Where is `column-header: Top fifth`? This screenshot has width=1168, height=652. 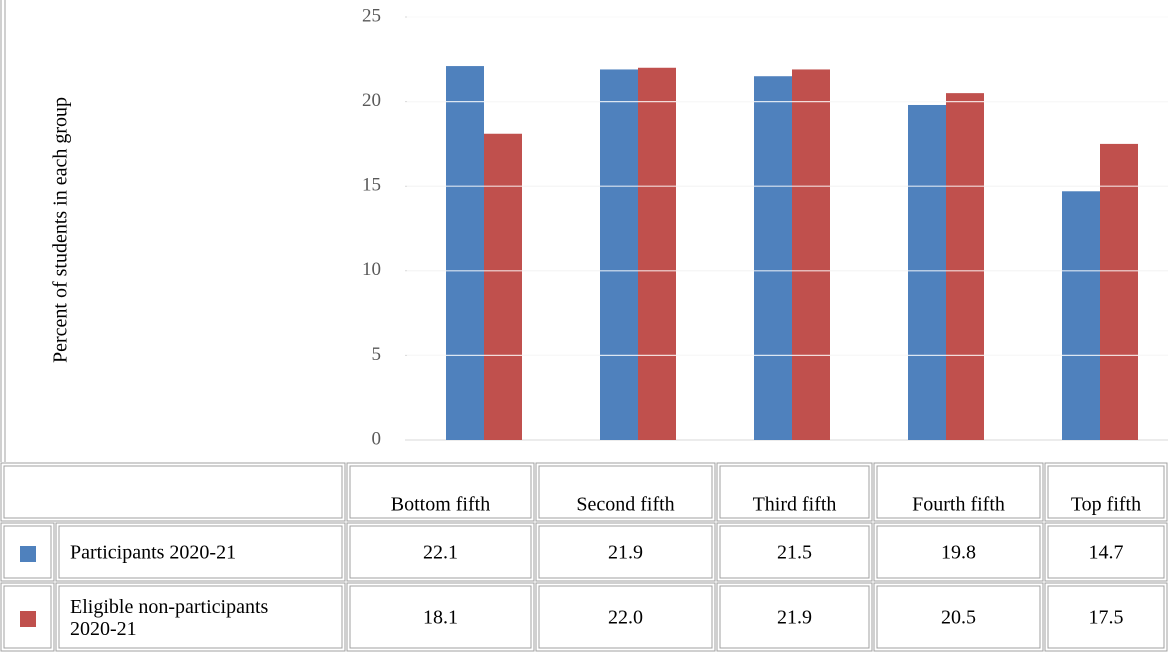
column-header: Top fifth is located at coordinates (1106, 505).